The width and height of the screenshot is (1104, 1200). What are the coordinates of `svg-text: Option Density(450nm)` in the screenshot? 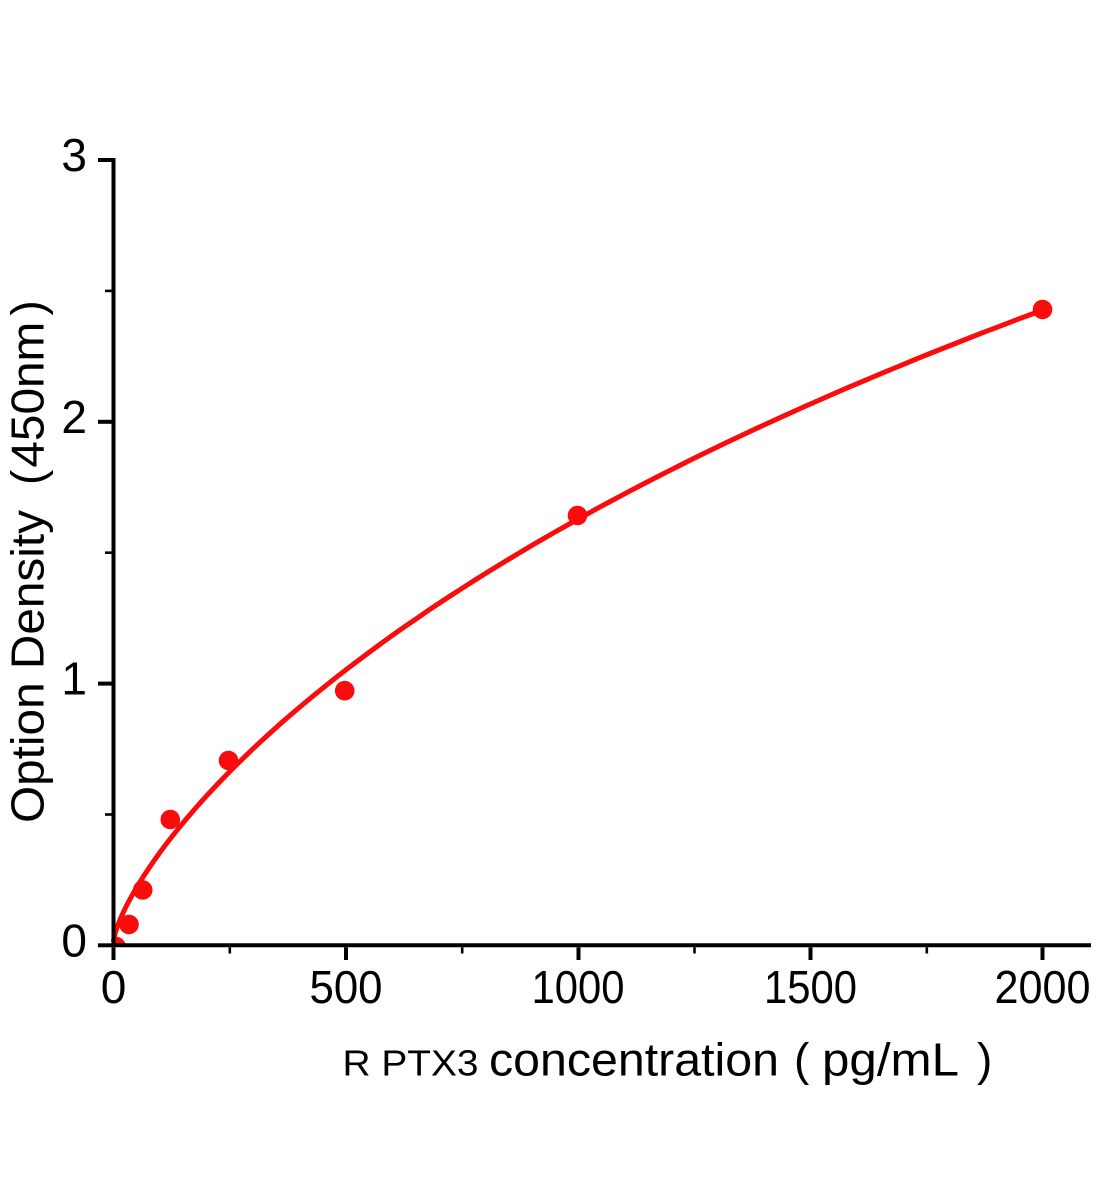 It's located at (28, 561).